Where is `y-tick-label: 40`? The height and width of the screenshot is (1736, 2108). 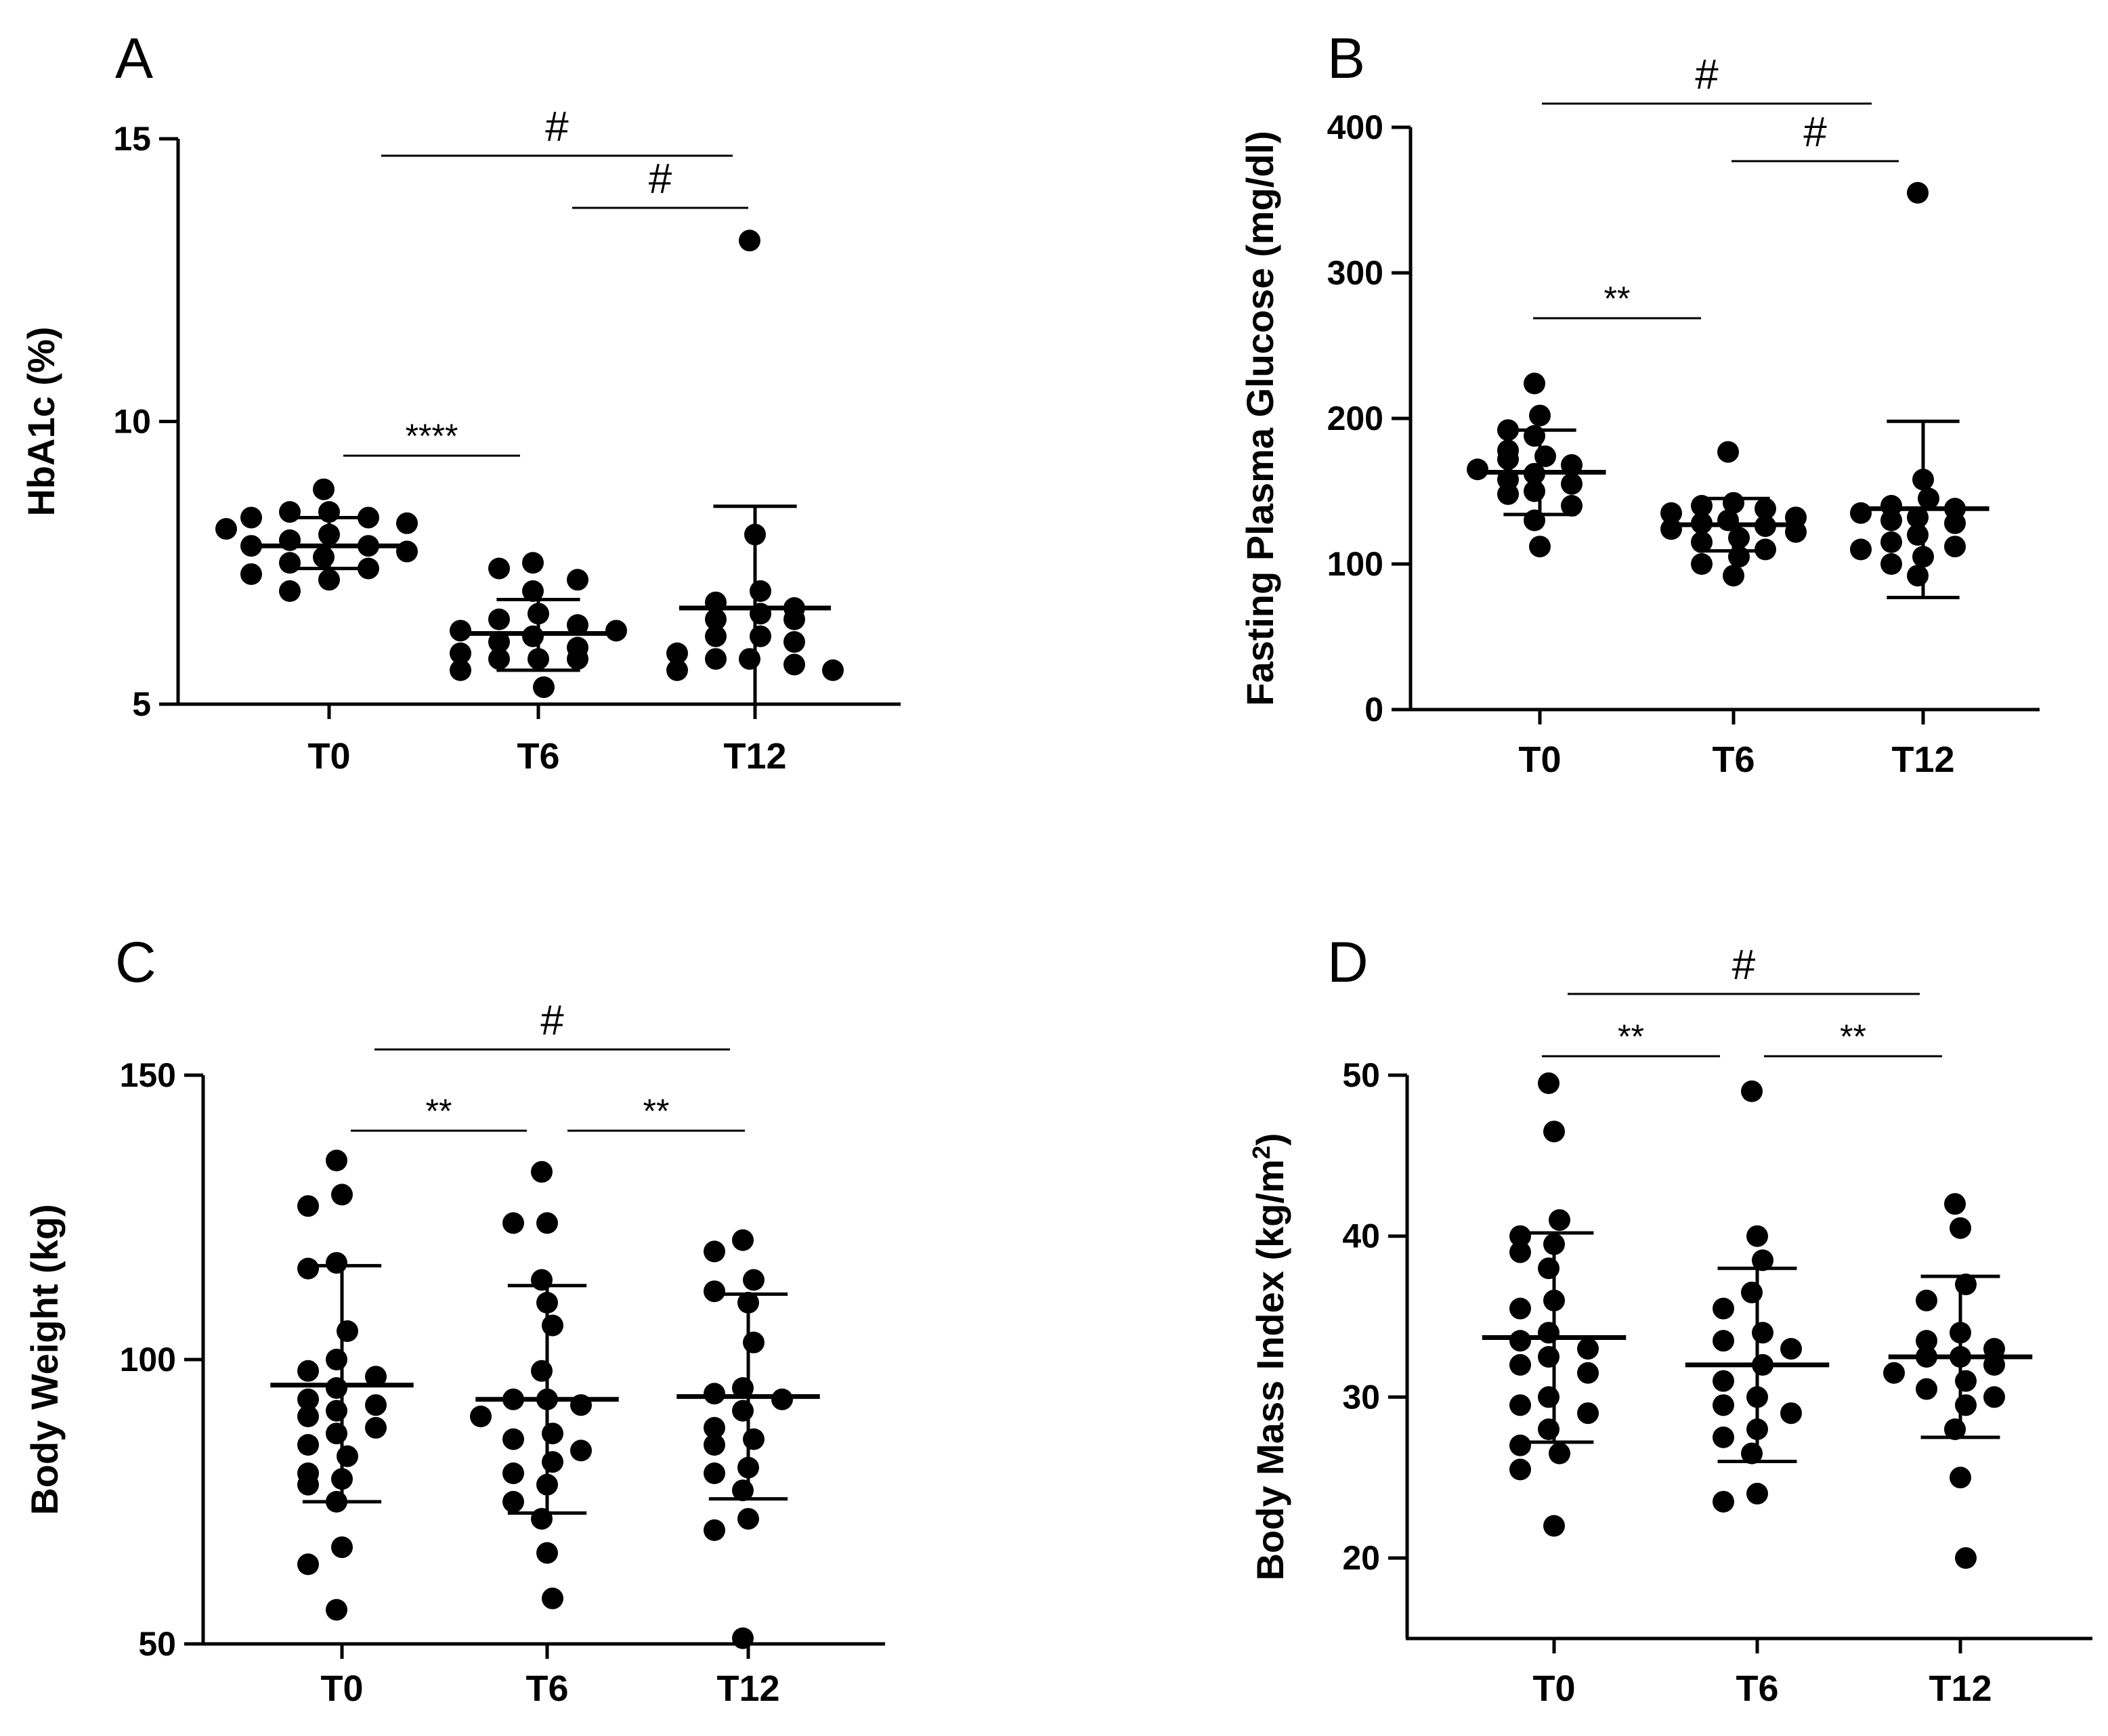
y-tick-label: 40 is located at coordinates (1361, 1236).